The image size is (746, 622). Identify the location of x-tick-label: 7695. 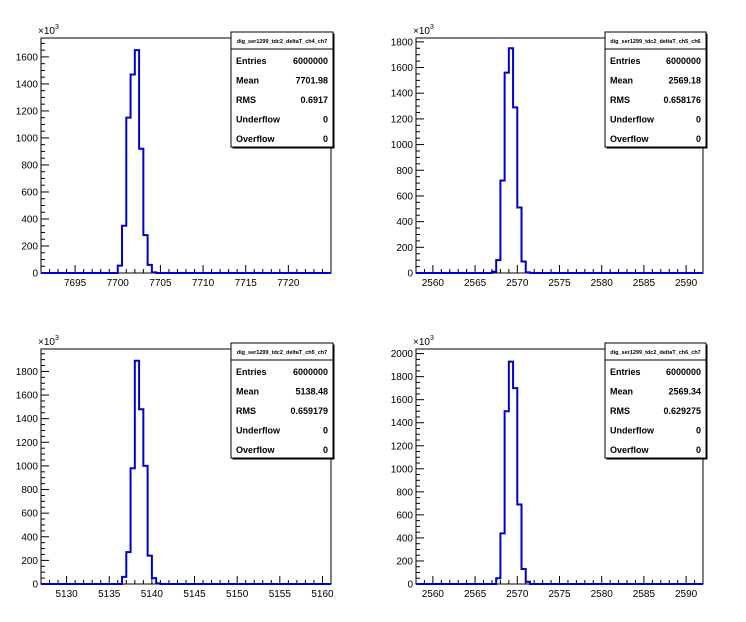
(75, 283).